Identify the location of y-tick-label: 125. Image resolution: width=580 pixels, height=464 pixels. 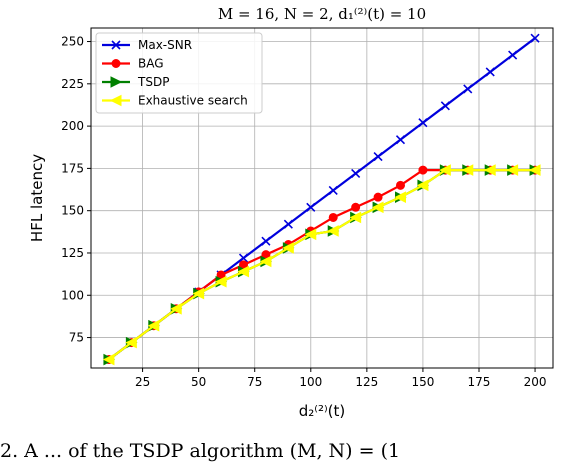
(72, 253).